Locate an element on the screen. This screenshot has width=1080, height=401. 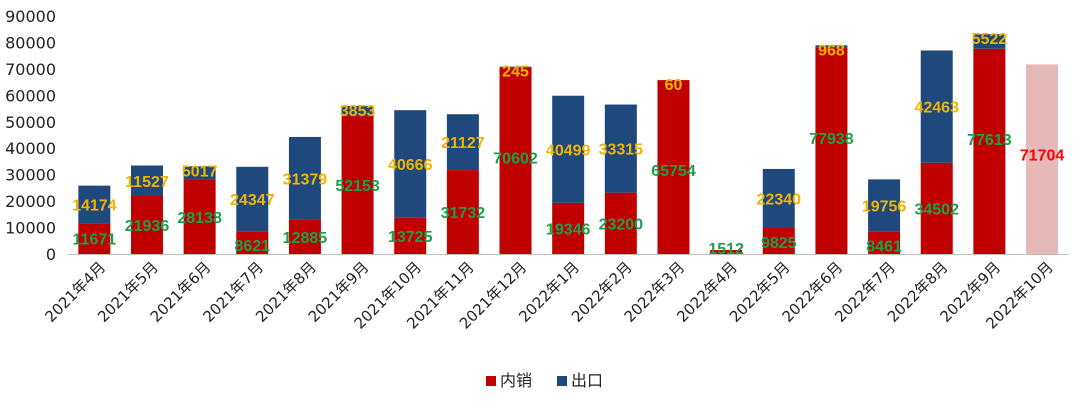
y-tick-label: 10000 is located at coordinates (30, 228).